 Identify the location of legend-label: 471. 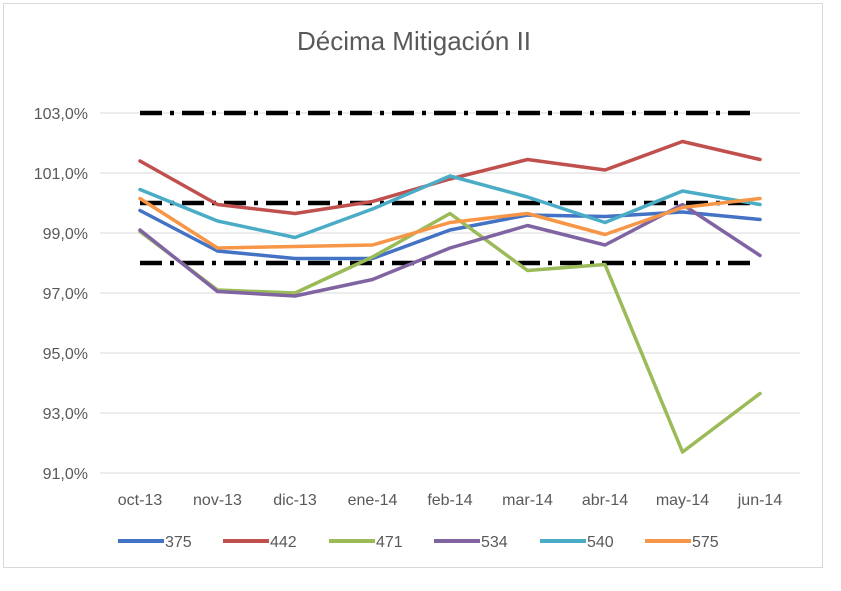
(389, 542).